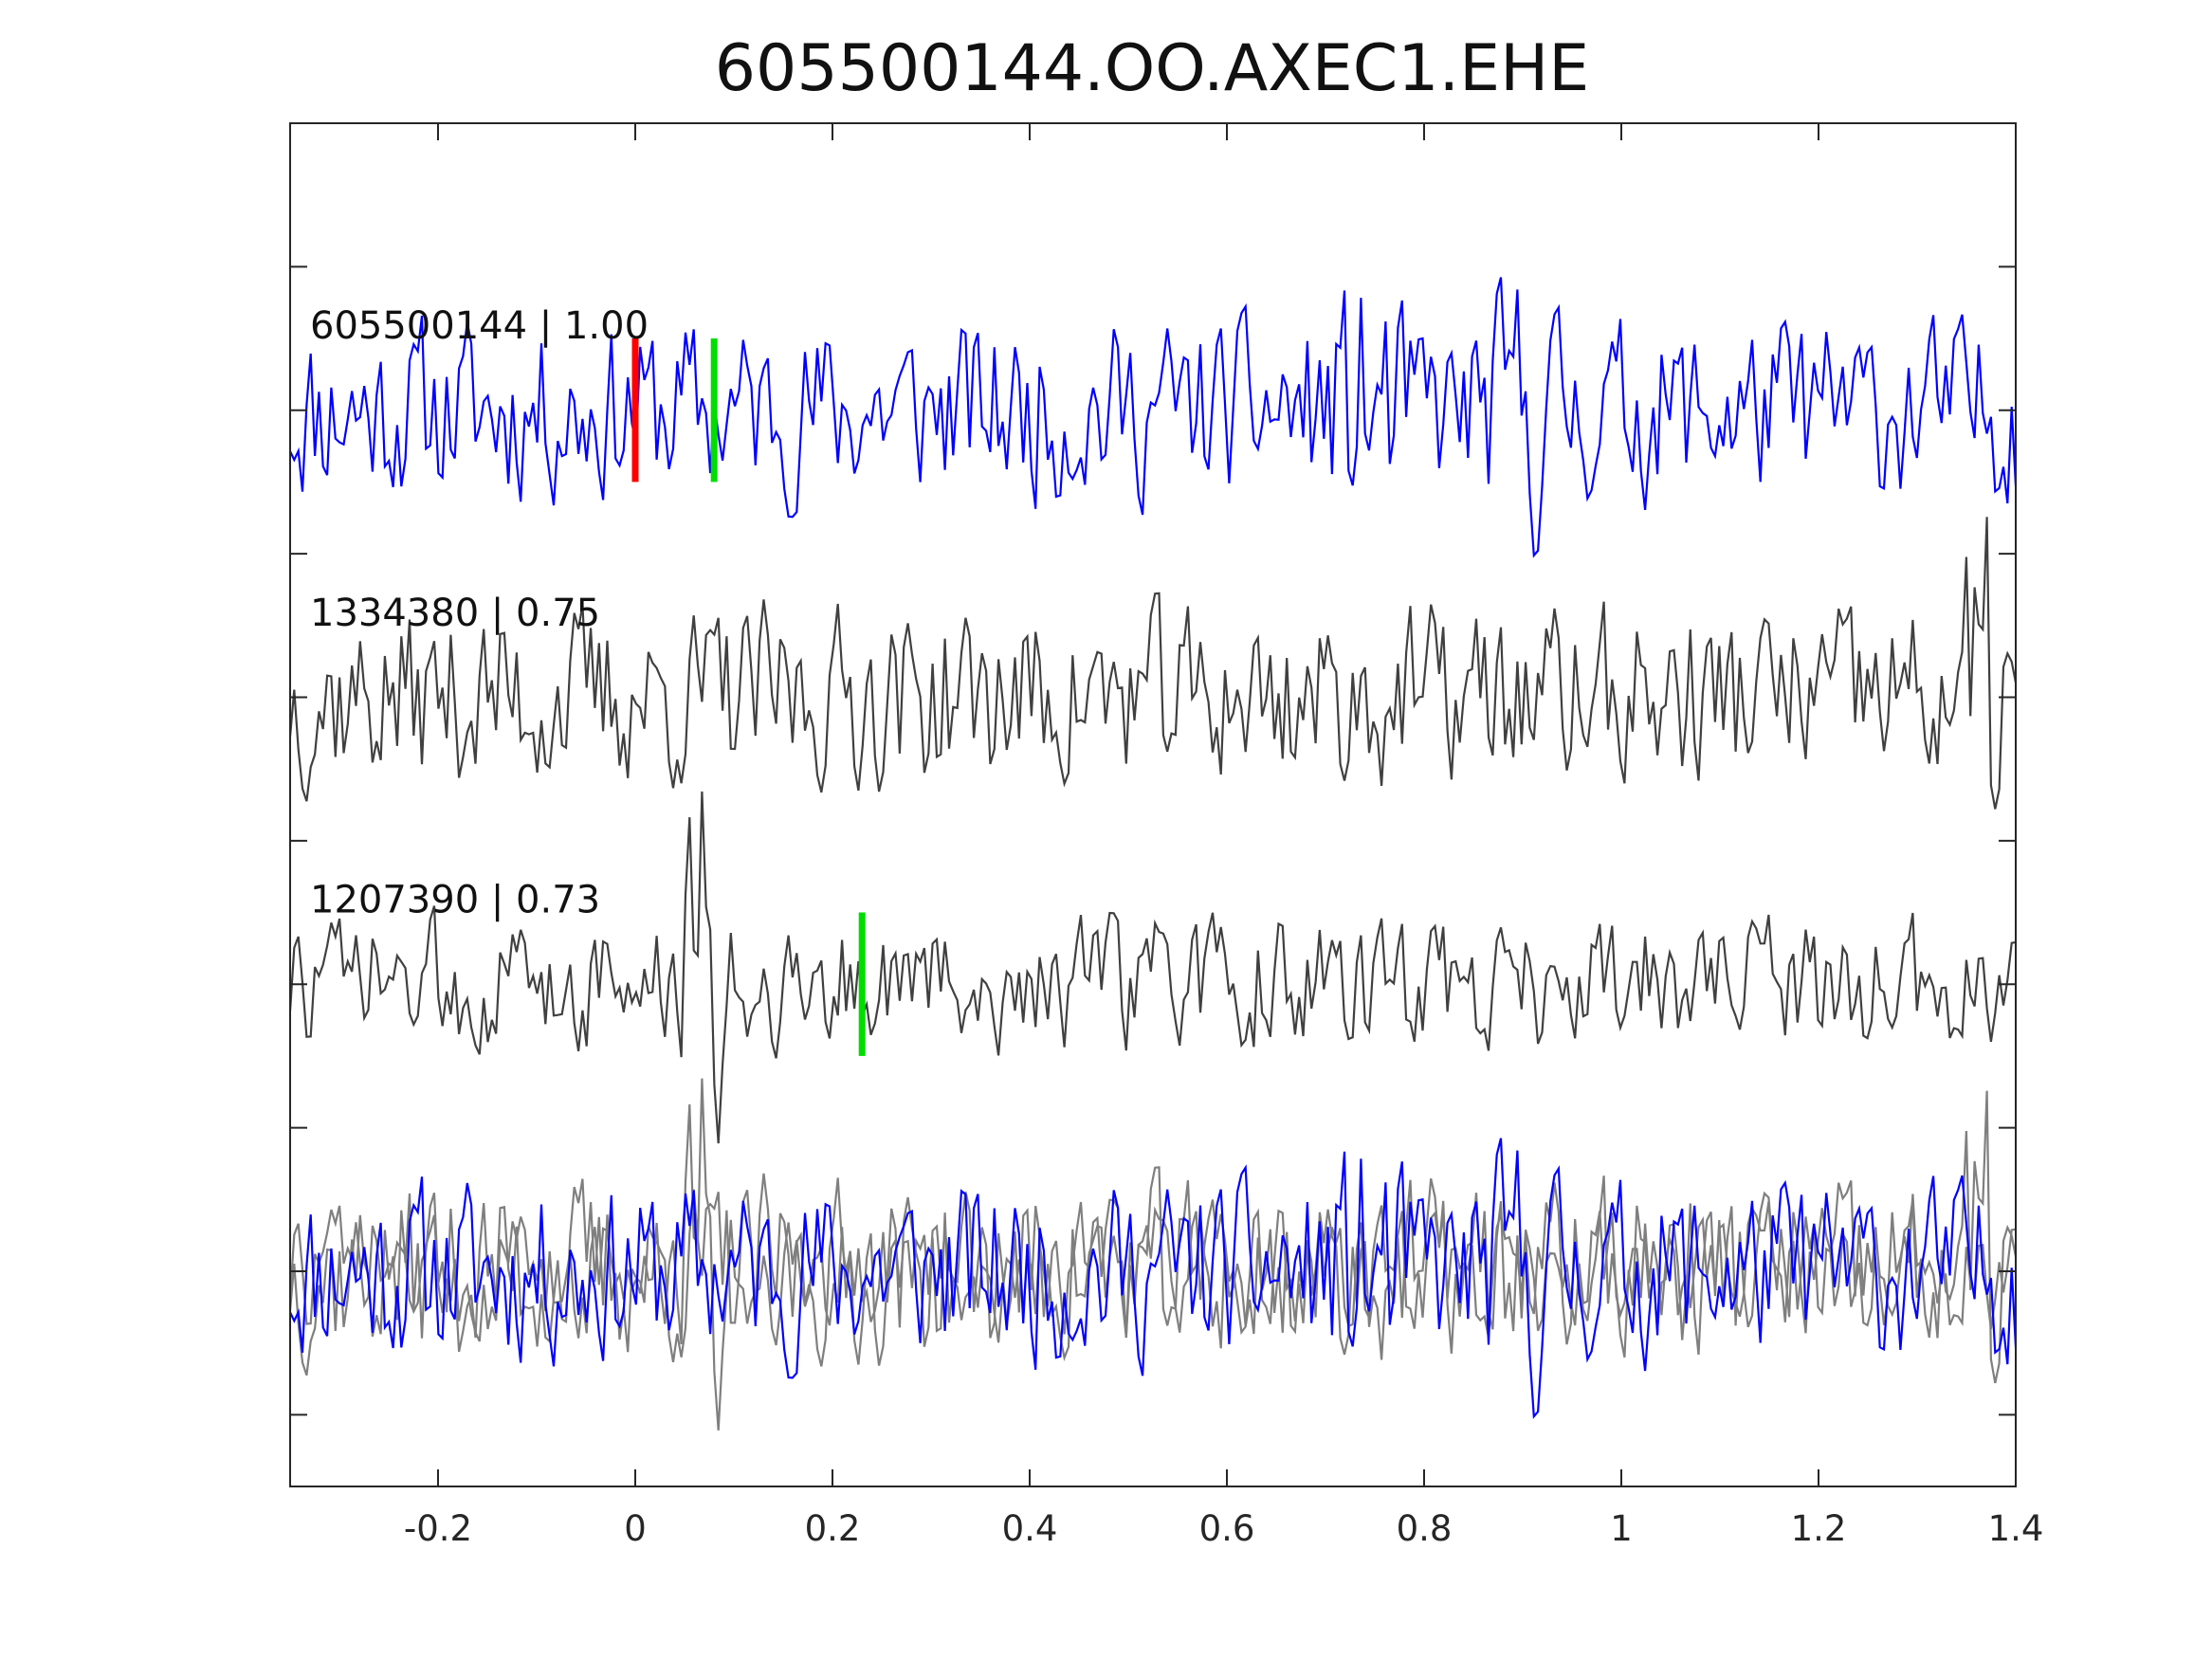  Describe the element at coordinates (2016, 1528) in the screenshot. I see `x-tick-label-8: 1.4` at that location.